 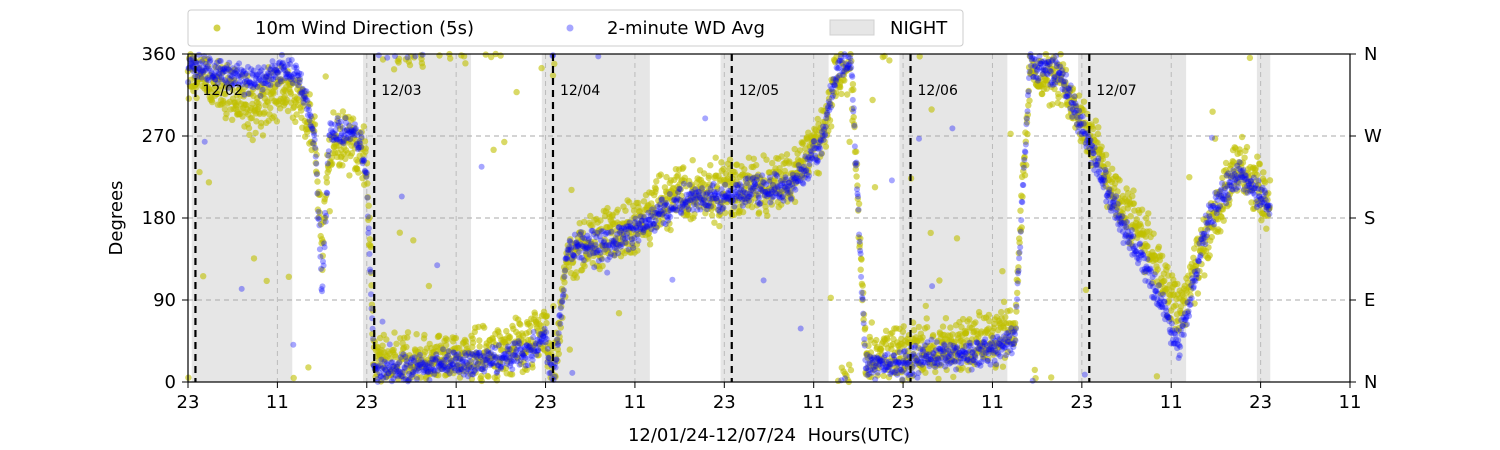 I want to click on x-tick-label-11: 11, so click(x=1171, y=402).